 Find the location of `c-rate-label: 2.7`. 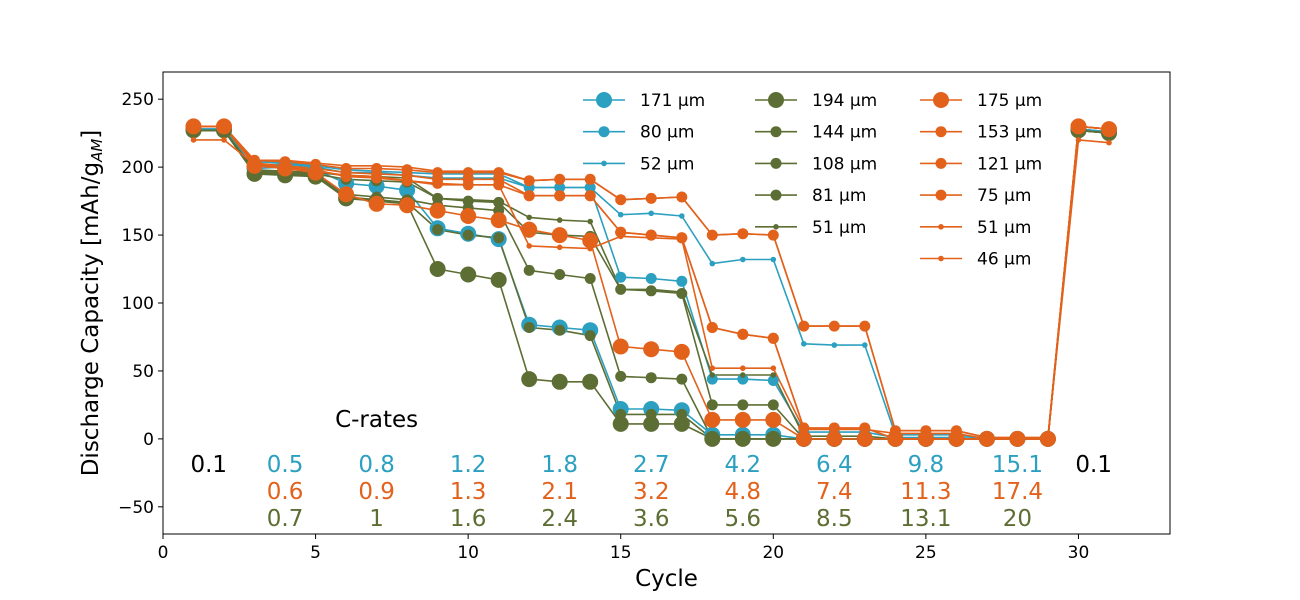

c-rate-label: 2.7 is located at coordinates (651, 465).